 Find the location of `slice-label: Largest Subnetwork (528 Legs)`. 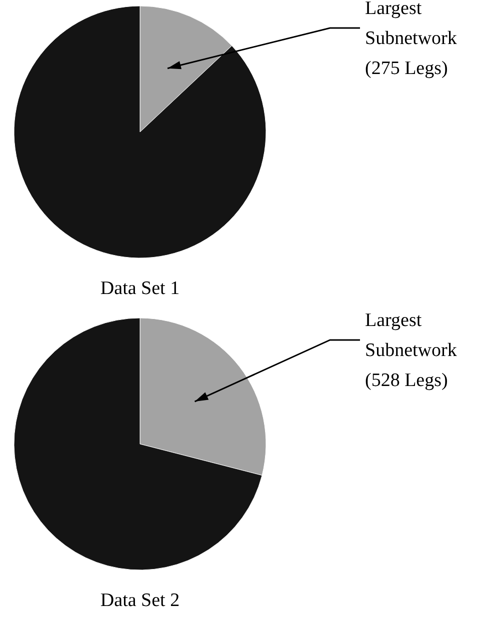

slice-label: Largest Subnetwork (528 Legs) is located at coordinates (411, 350).